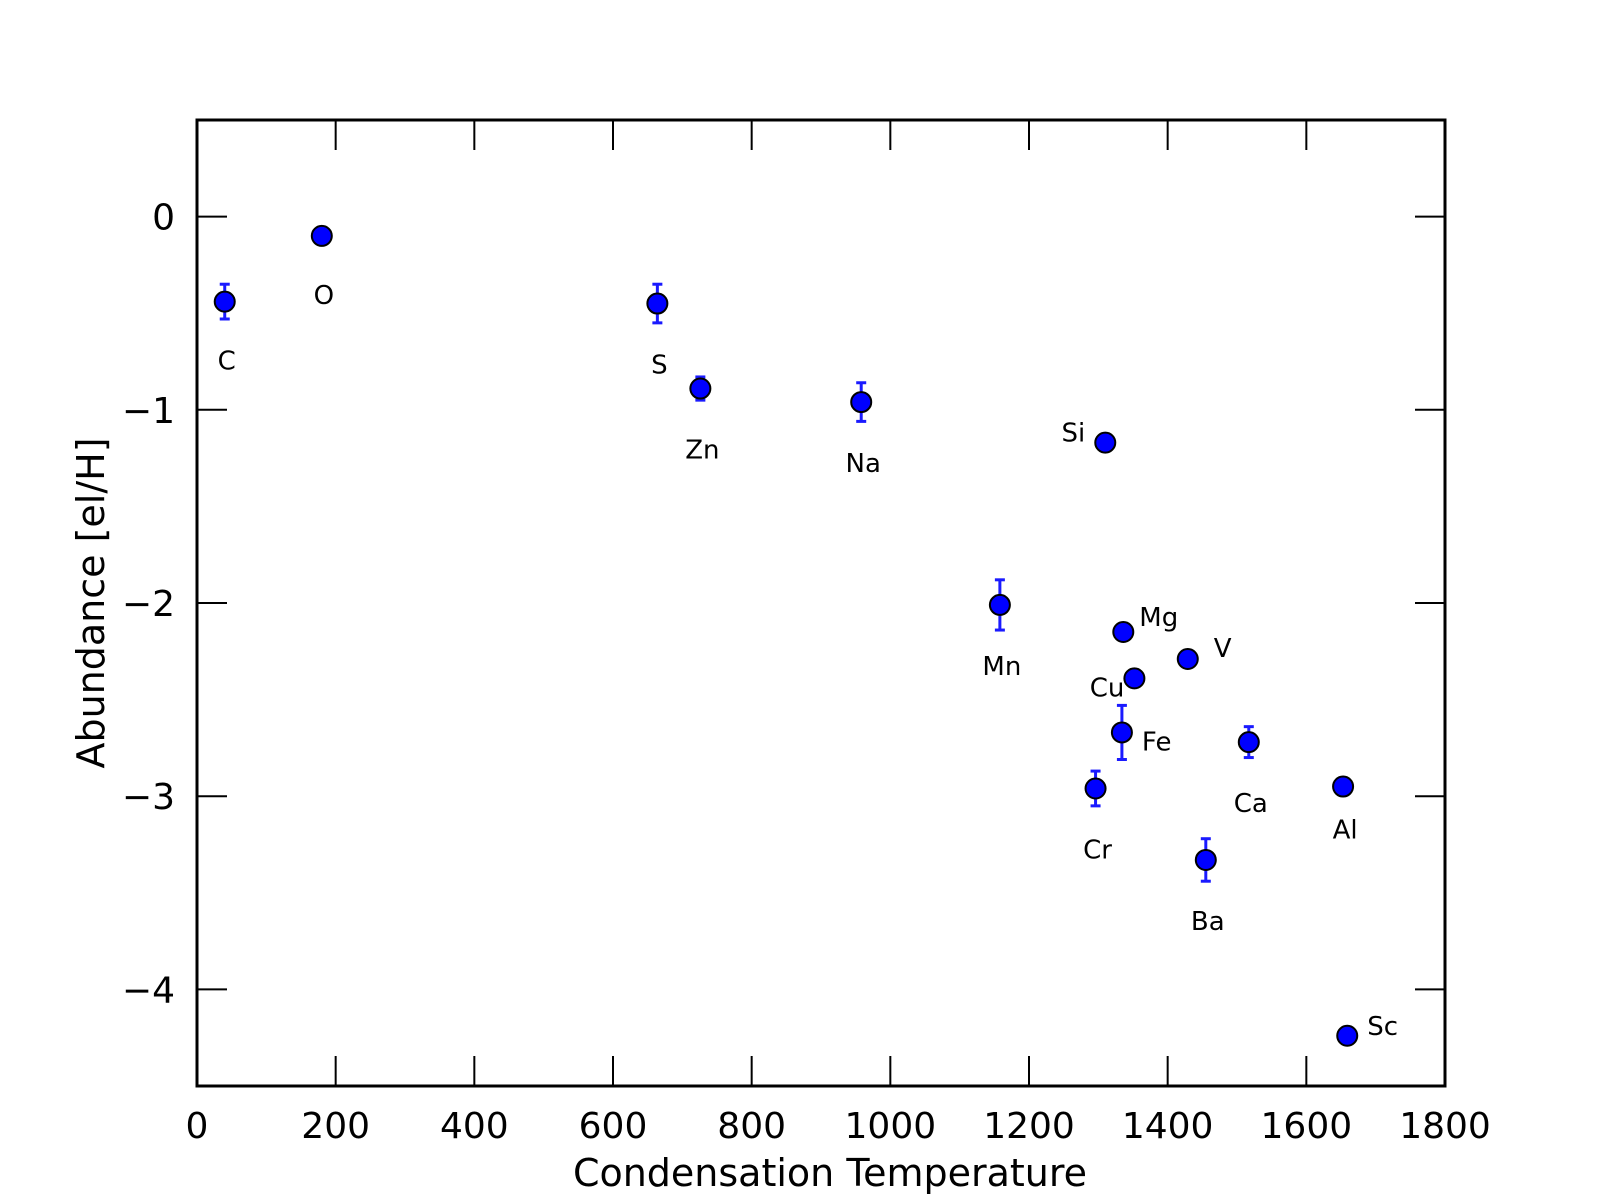 The image size is (1600, 1200). What do you see at coordinates (999, 604) in the screenshot?
I see `data-point-Mn` at bounding box center [999, 604].